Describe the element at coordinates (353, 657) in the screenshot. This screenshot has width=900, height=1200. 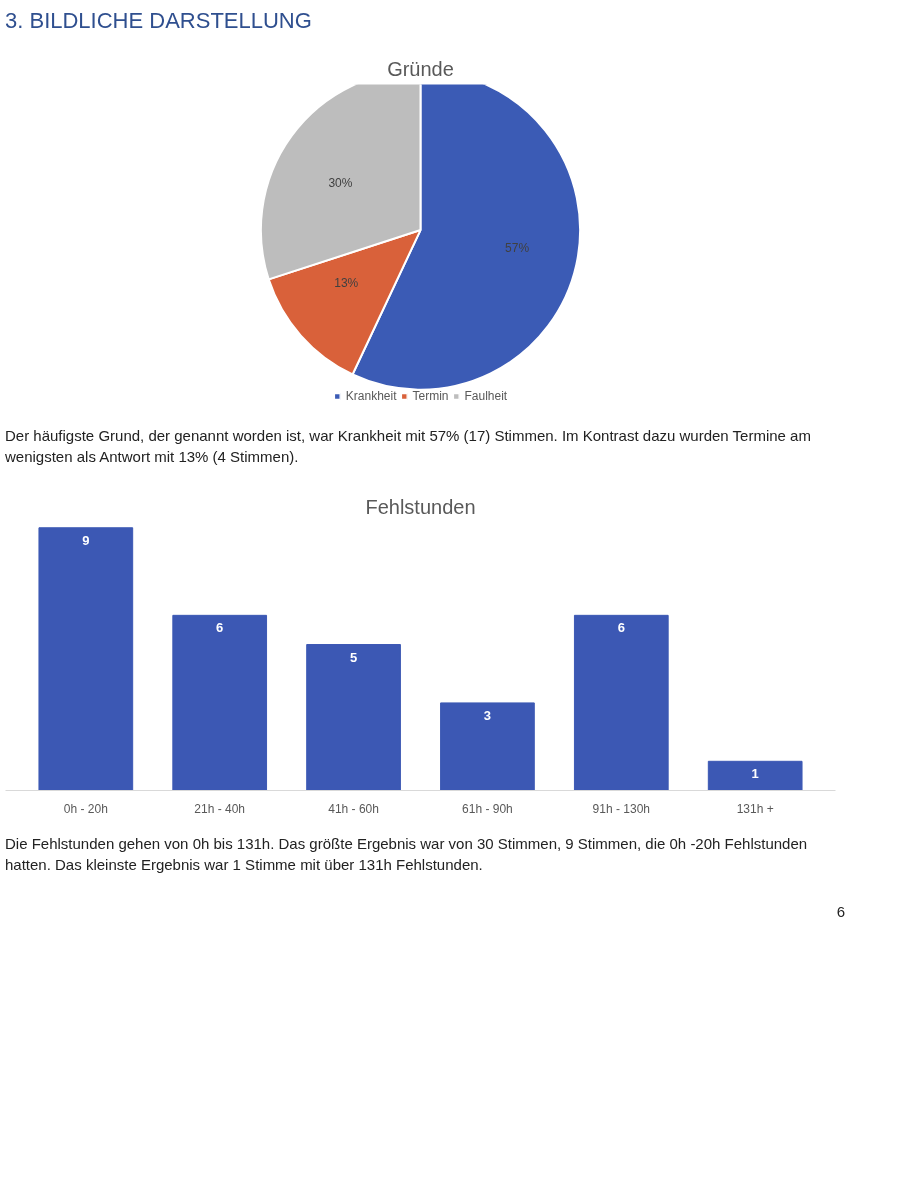
I see `data-label: 5` at that location.